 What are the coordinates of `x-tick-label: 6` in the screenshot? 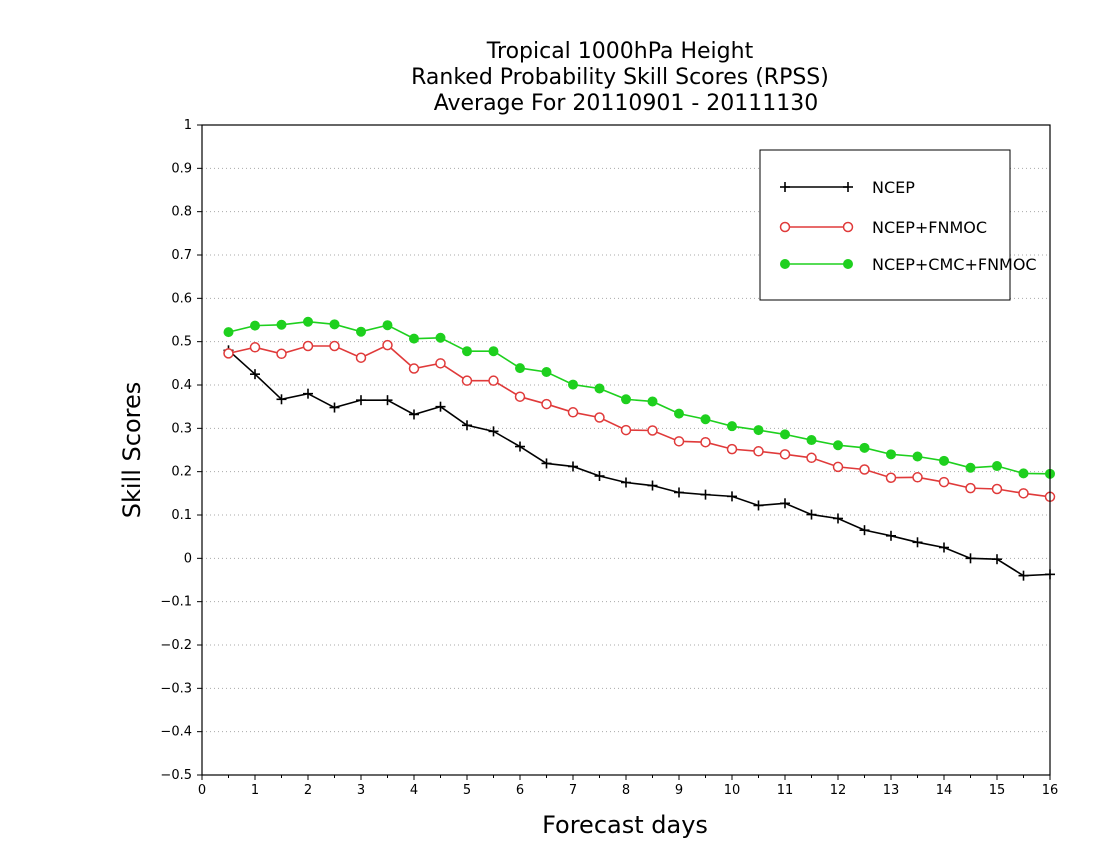 It's located at (520, 790).